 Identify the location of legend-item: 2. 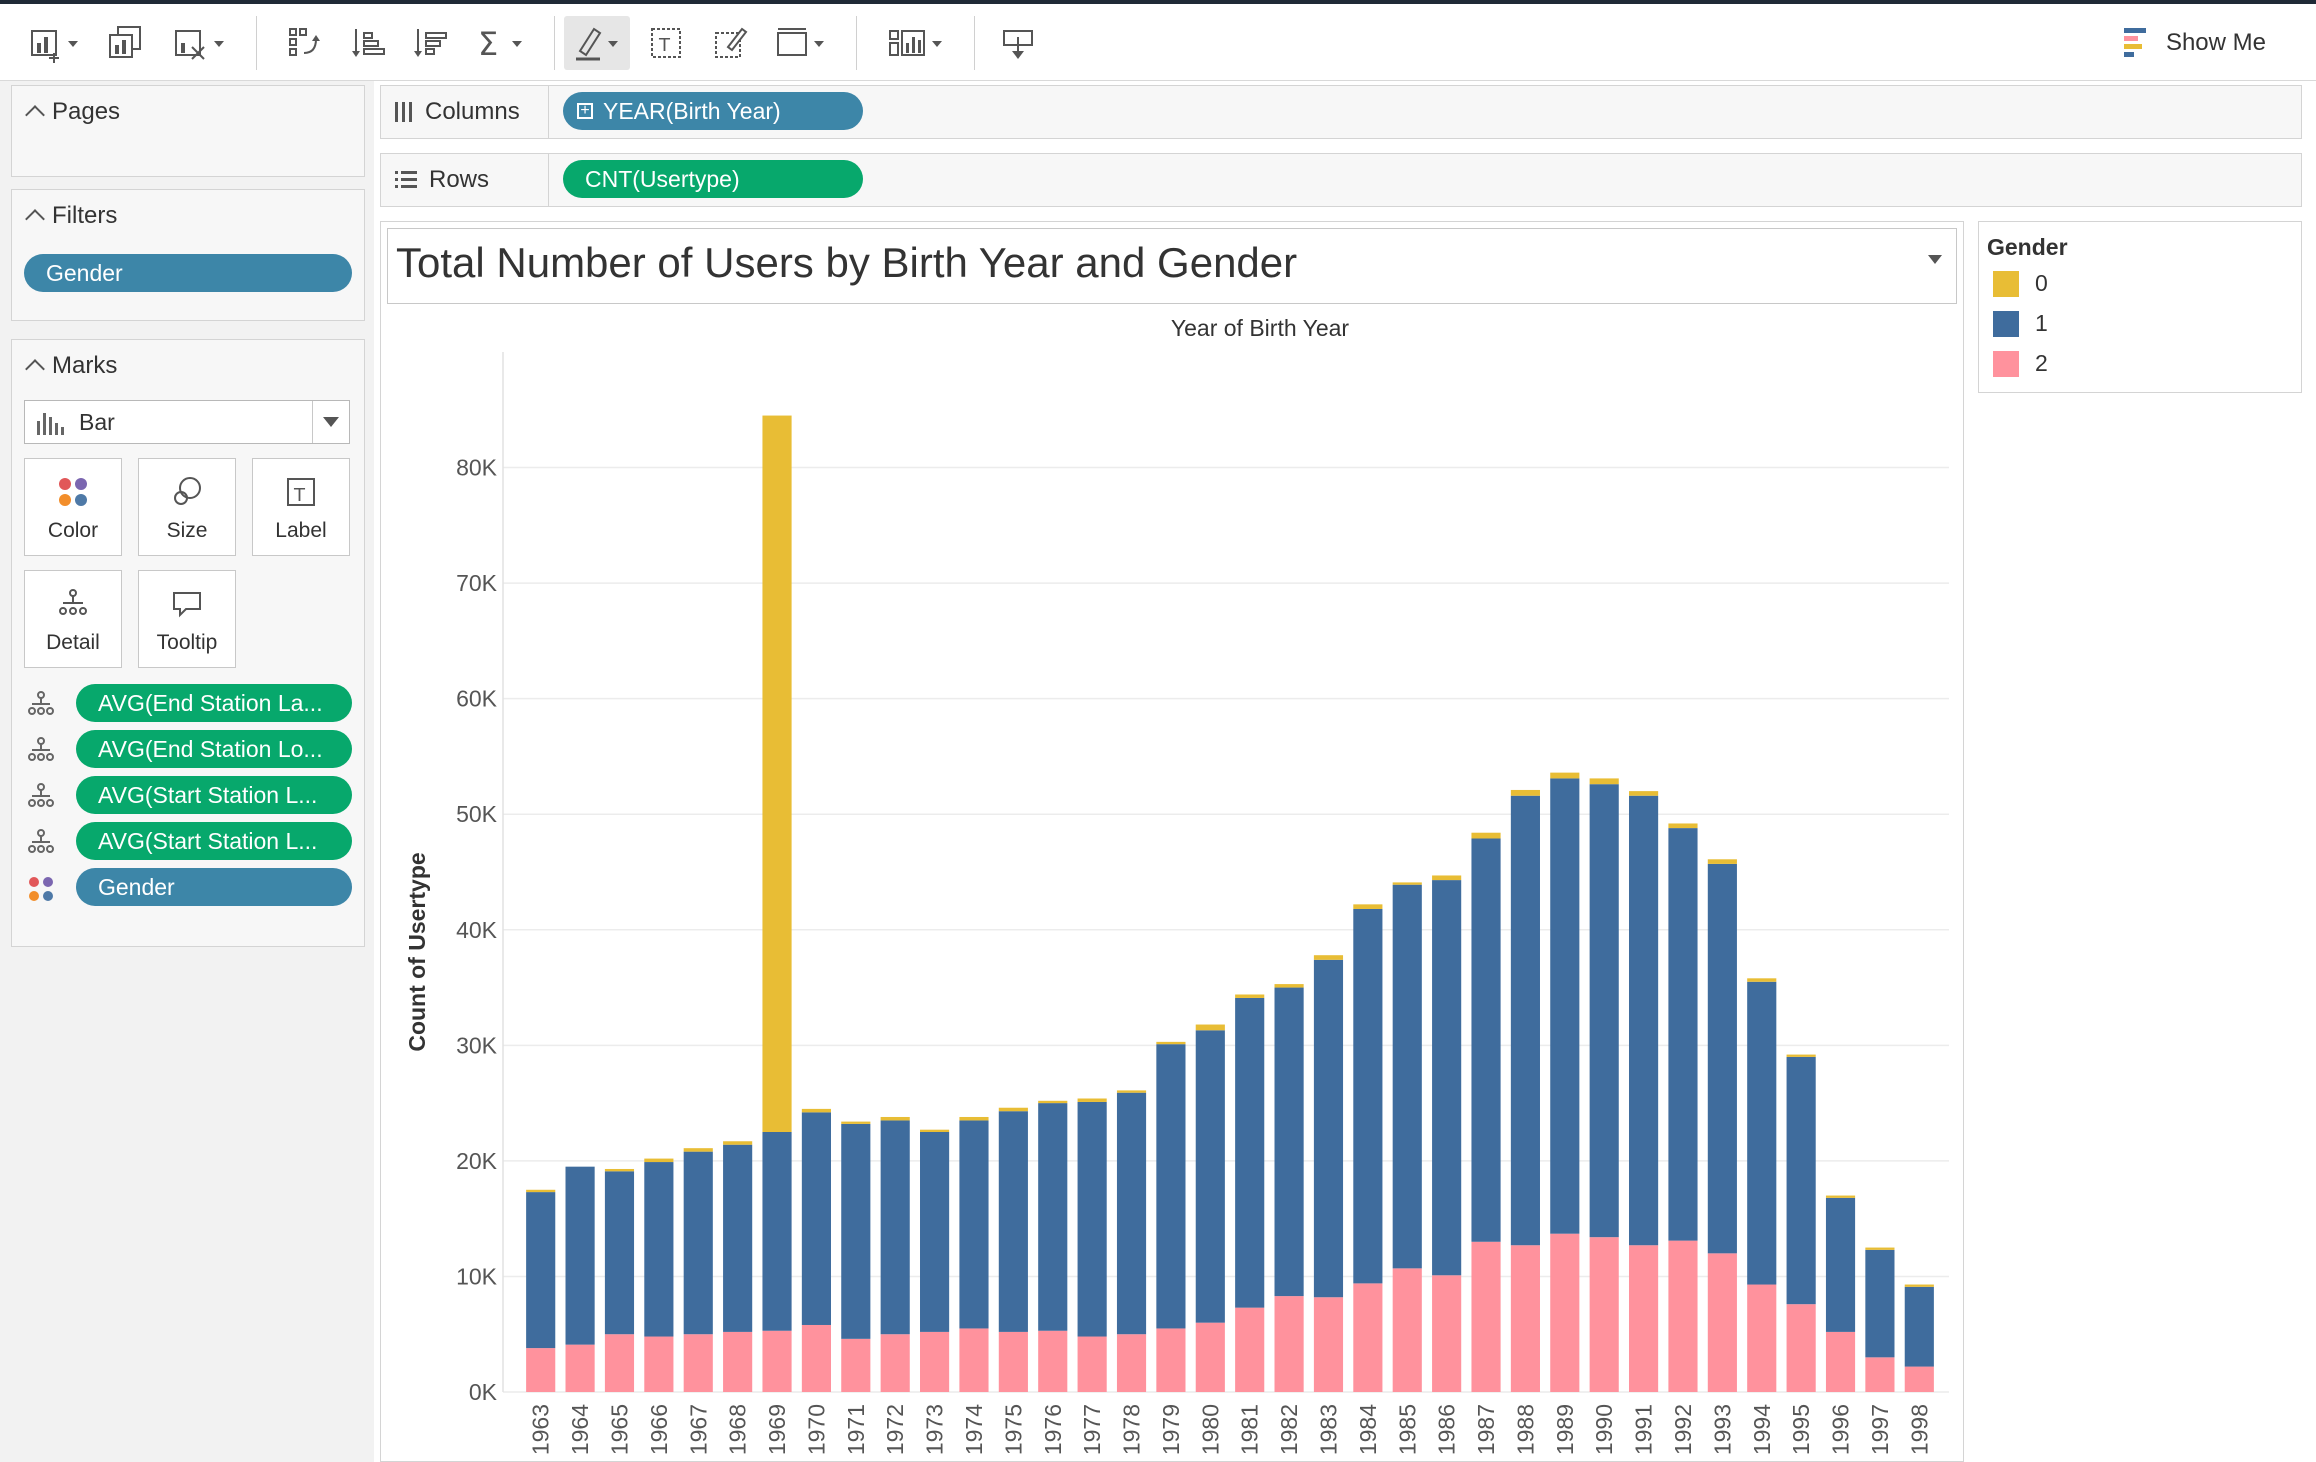
(2020, 363).